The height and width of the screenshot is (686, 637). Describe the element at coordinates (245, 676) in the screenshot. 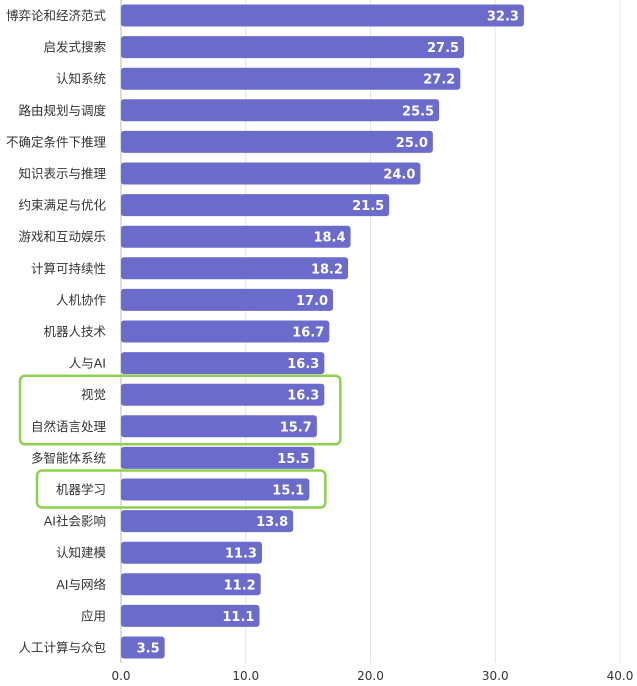

I see `x-tick-label: 10.0` at that location.